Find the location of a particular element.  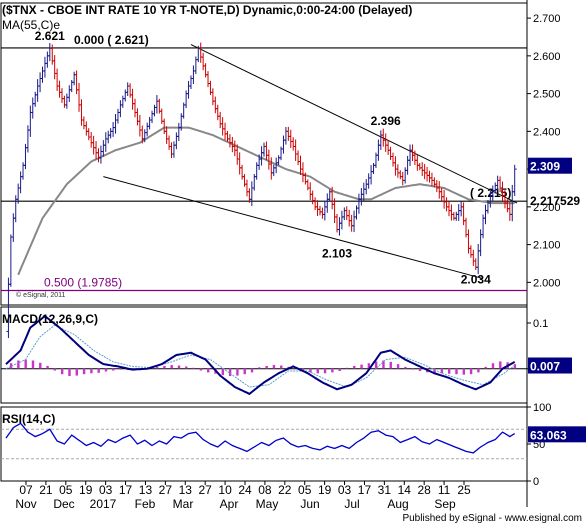

x-axis-month-label: Nov is located at coordinates (25, 504).